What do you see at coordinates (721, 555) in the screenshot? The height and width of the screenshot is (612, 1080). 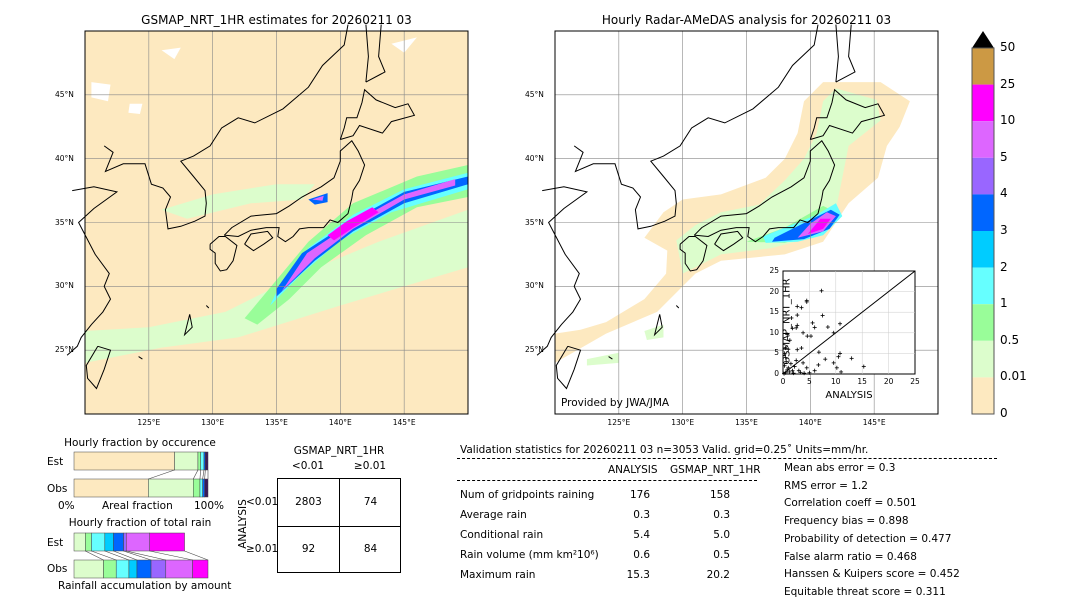 I see `stat-gsmap-value: 0.5` at bounding box center [721, 555].